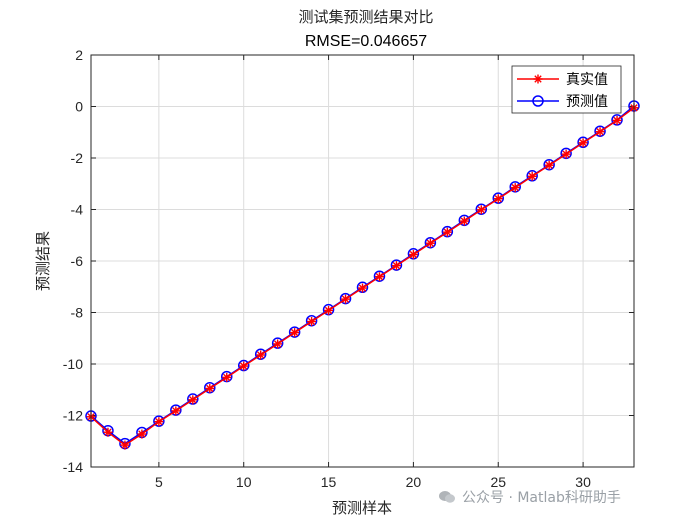 This screenshot has height=525, width=700. Describe the element at coordinates (587, 102) in the screenshot. I see `legend-label-pred: 预测值` at that location.